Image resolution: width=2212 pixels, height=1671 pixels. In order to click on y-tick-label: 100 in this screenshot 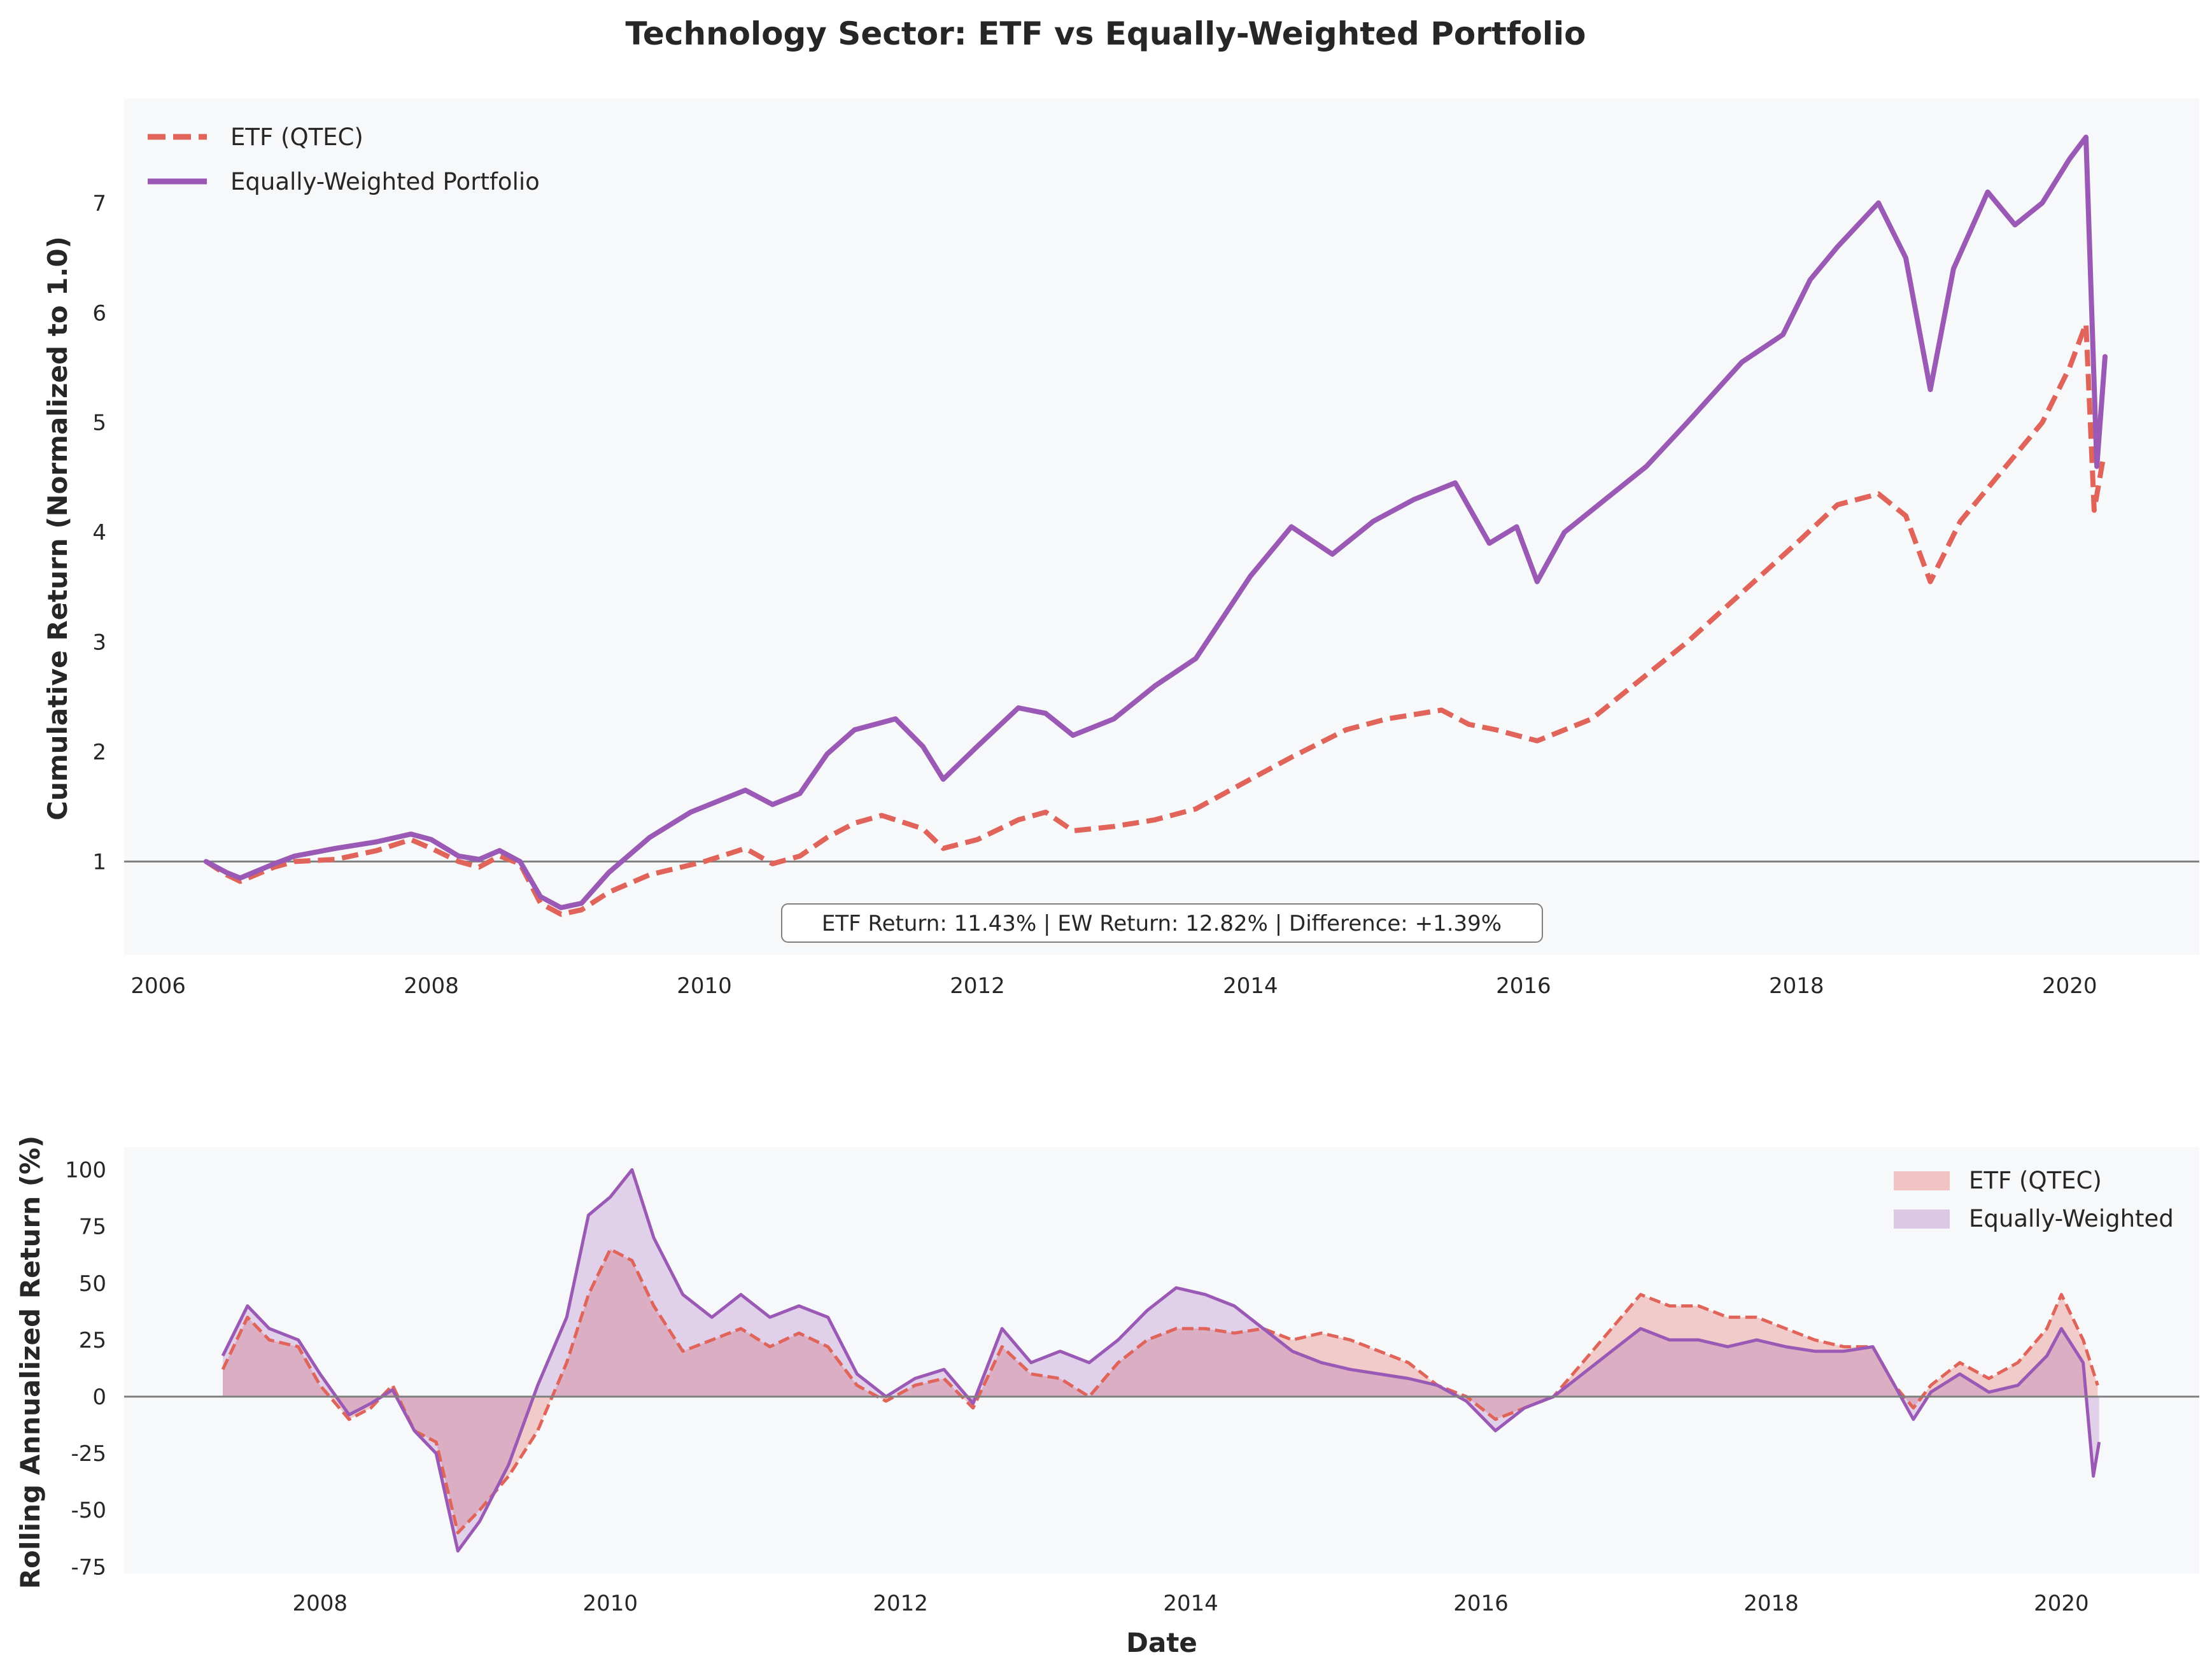, I will do `click(85, 1170)`.